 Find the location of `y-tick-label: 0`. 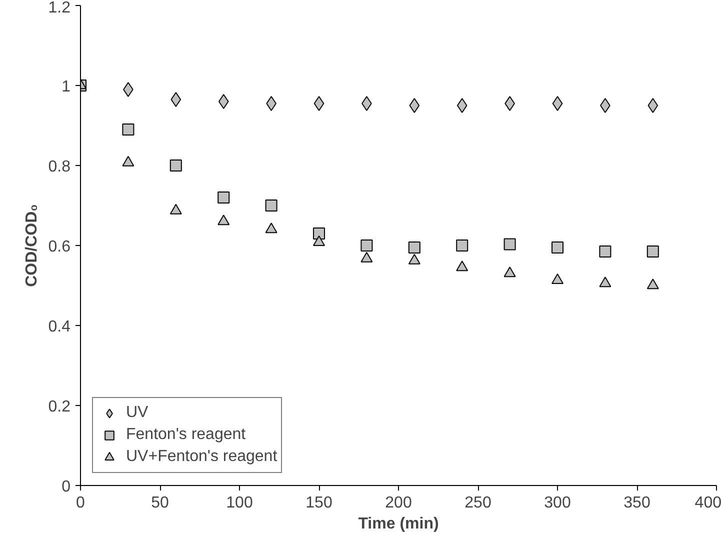

y-tick-label: 0 is located at coordinates (66, 487).